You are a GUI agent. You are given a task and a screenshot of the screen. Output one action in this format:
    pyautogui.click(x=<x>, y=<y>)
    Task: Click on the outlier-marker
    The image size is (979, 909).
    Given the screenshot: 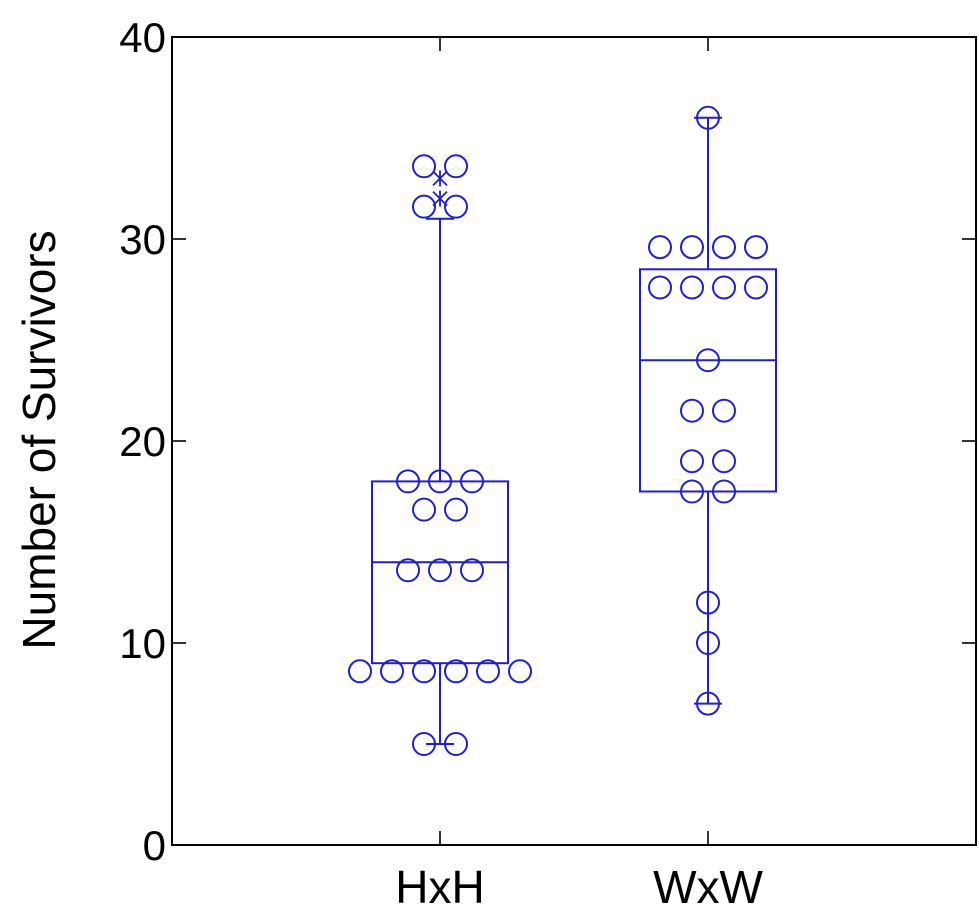 What is the action you would take?
    pyautogui.click(x=440, y=178)
    